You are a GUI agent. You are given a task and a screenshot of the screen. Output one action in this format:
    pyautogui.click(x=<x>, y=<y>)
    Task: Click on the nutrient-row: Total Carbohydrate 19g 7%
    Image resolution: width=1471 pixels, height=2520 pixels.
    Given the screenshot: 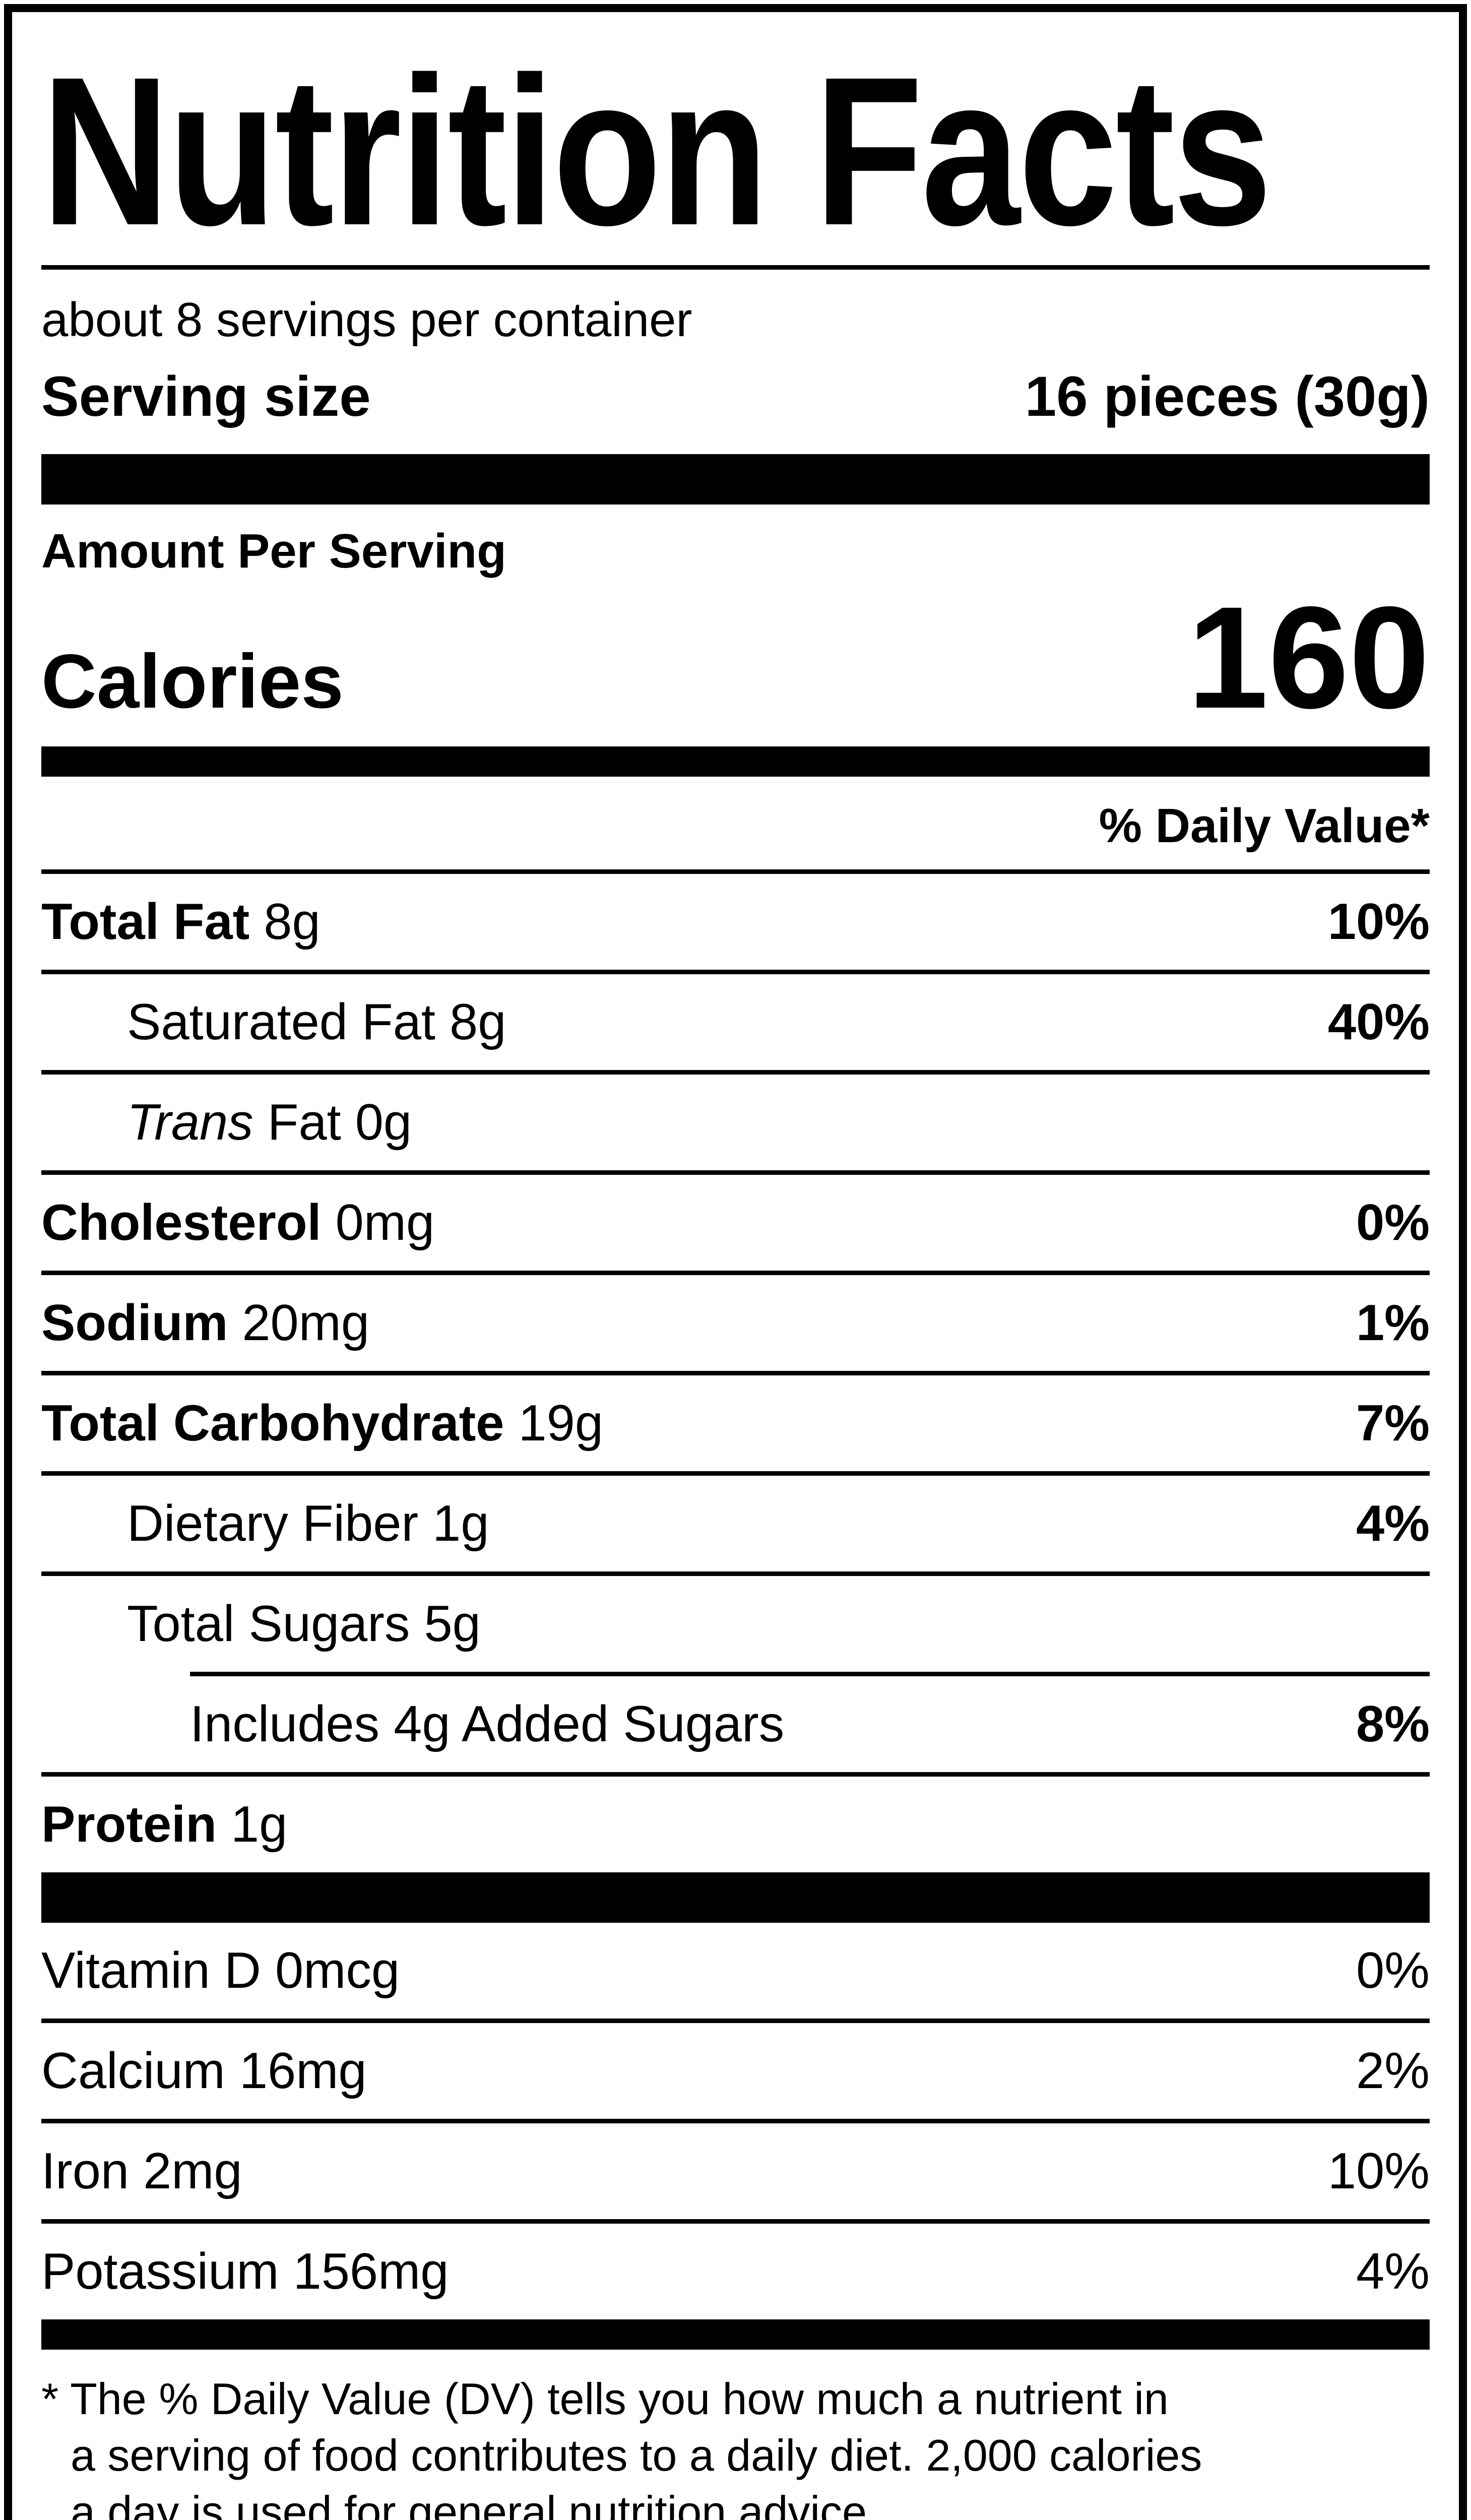 What is the action you would take?
    pyautogui.click(x=735, y=1423)
    